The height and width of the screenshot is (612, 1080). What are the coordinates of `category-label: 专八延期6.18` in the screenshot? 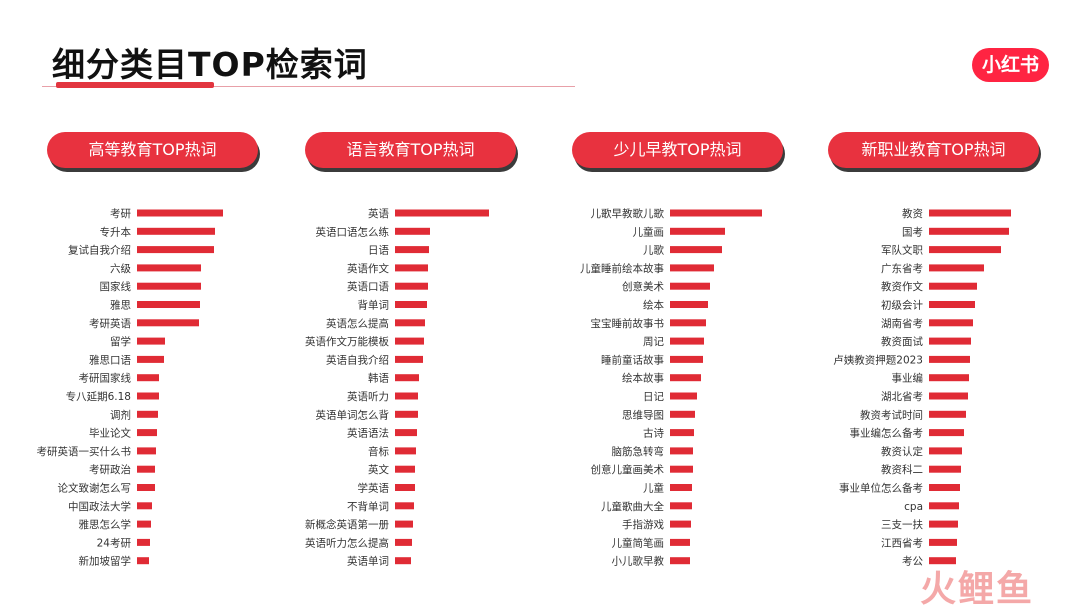 It's located at (98, 396).